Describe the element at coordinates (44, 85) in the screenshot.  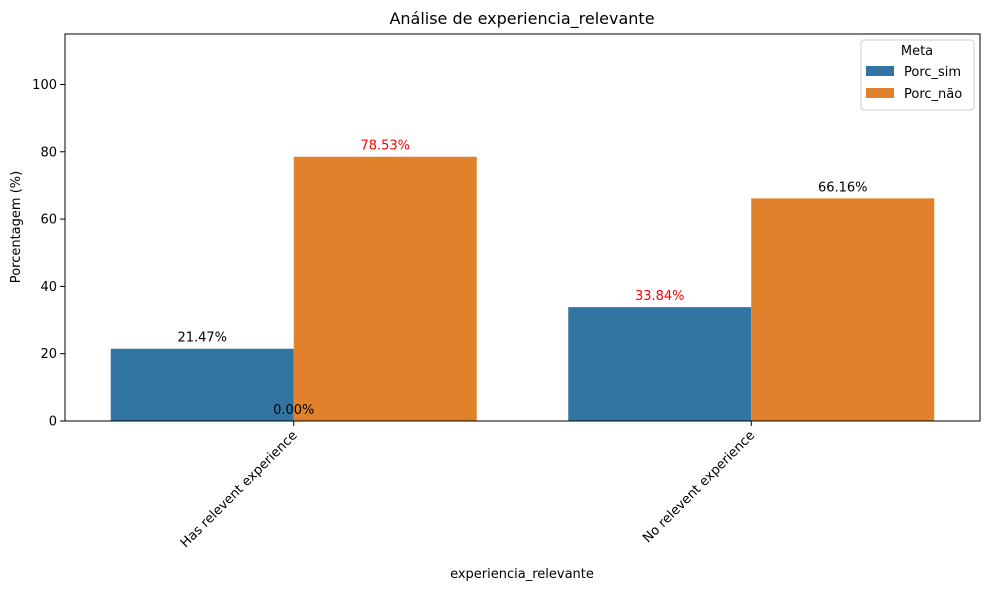
I see `y-tick-label-5: 100` at that location.